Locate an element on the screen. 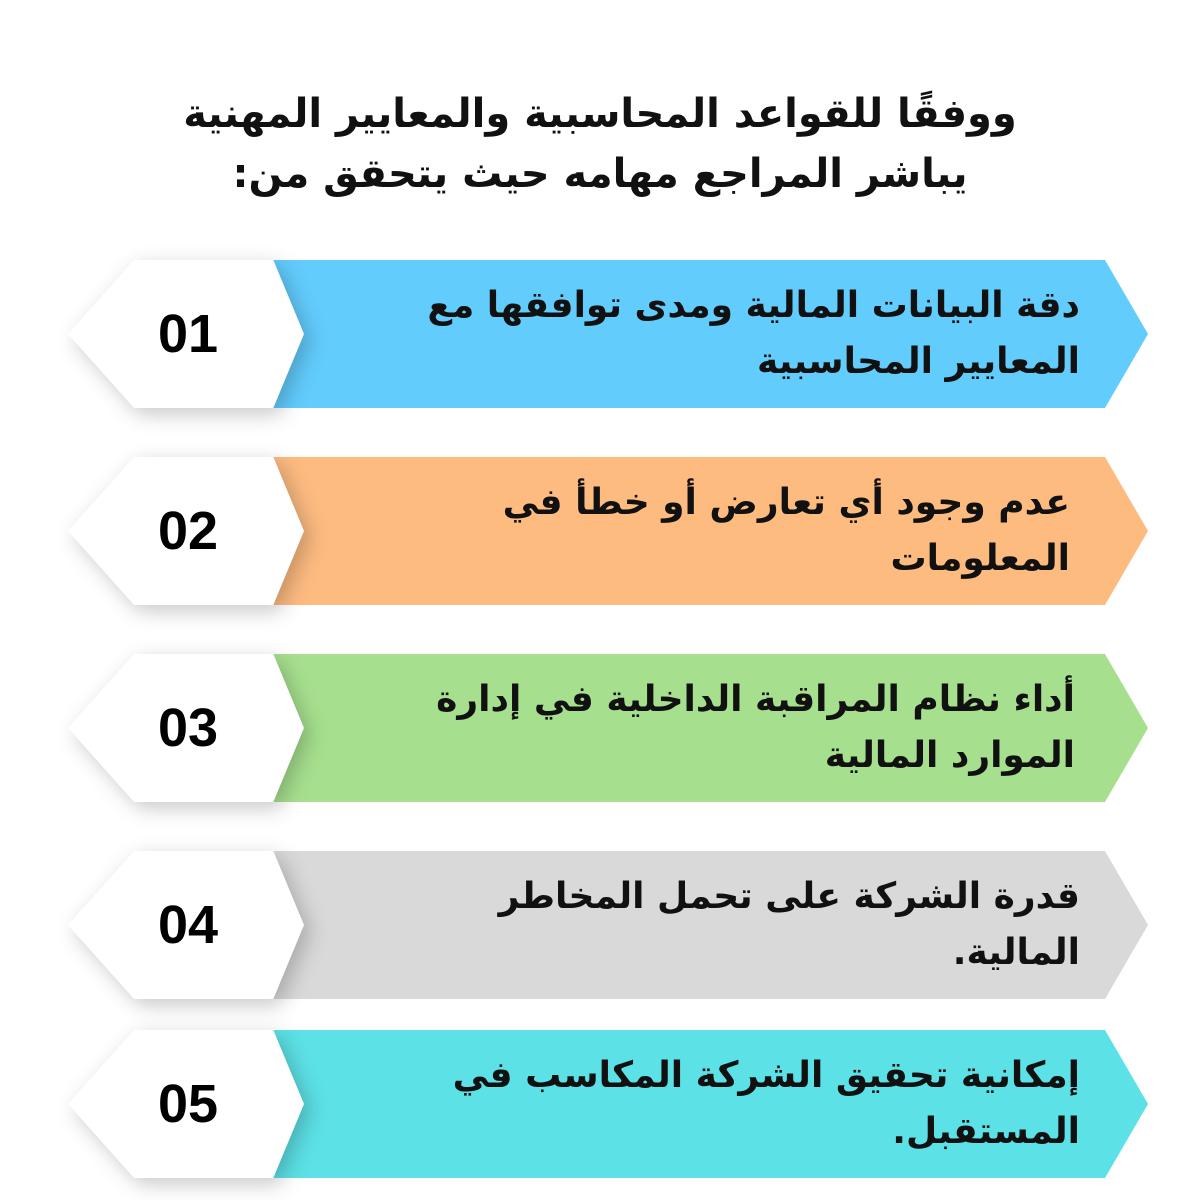 The height and width of the screenshot is (1200, 1200). list-item-2: عدم وجود أي تعارض أو خطأ في المعلومات 02 is located at coordinates (600, 531).